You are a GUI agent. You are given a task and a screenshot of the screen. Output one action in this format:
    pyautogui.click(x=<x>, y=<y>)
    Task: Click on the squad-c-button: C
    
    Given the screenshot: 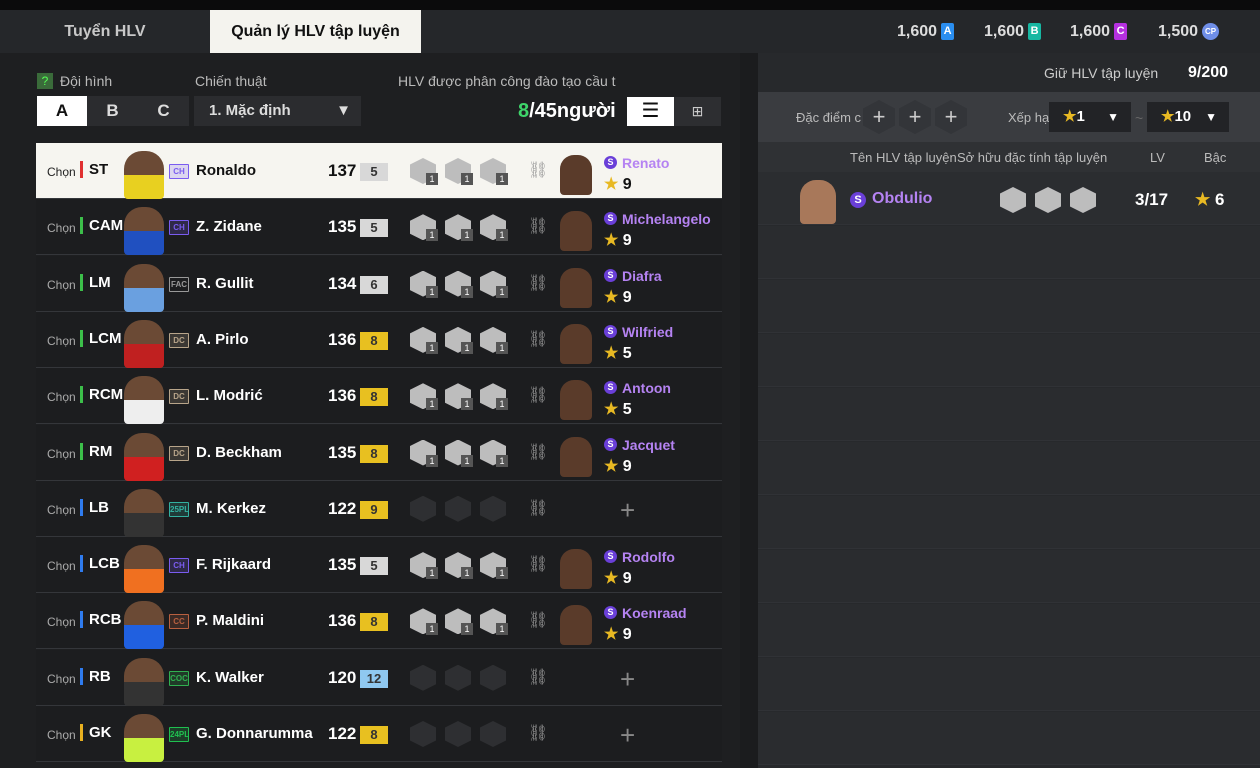 What is the action you would take?
    pyautogui.click(x=163, y=111)
    